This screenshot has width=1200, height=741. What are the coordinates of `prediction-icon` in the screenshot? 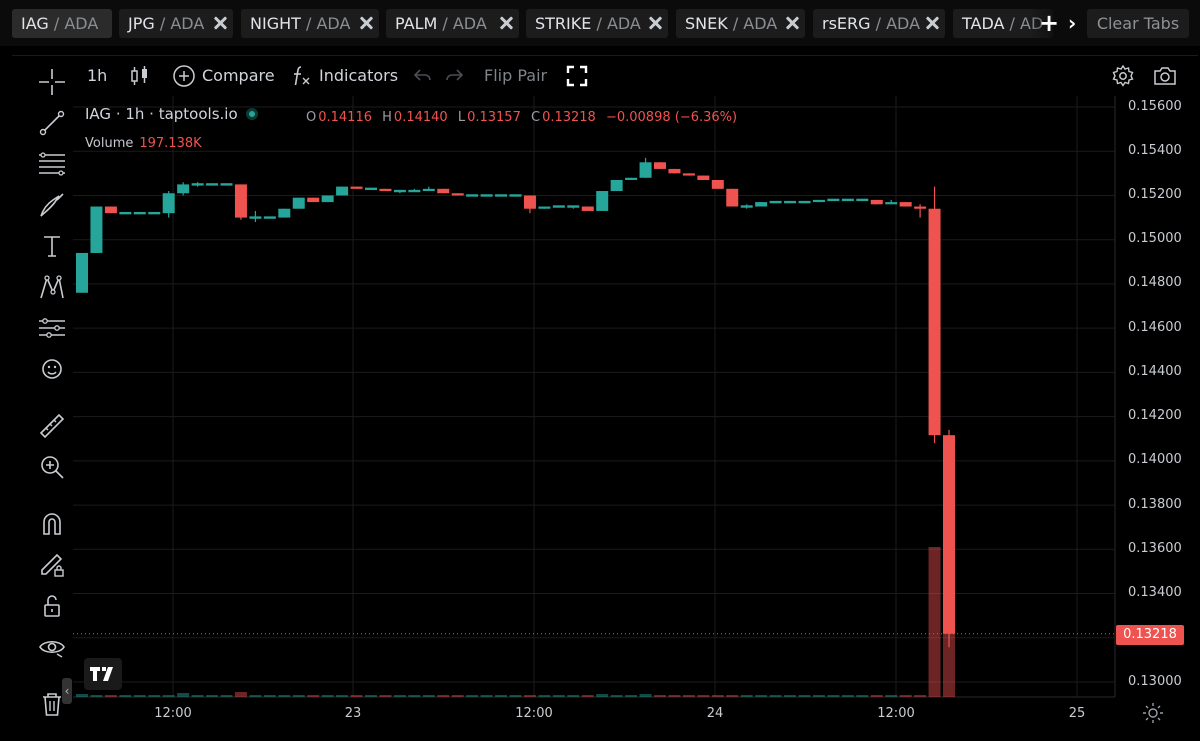 It's located at (52, 328).